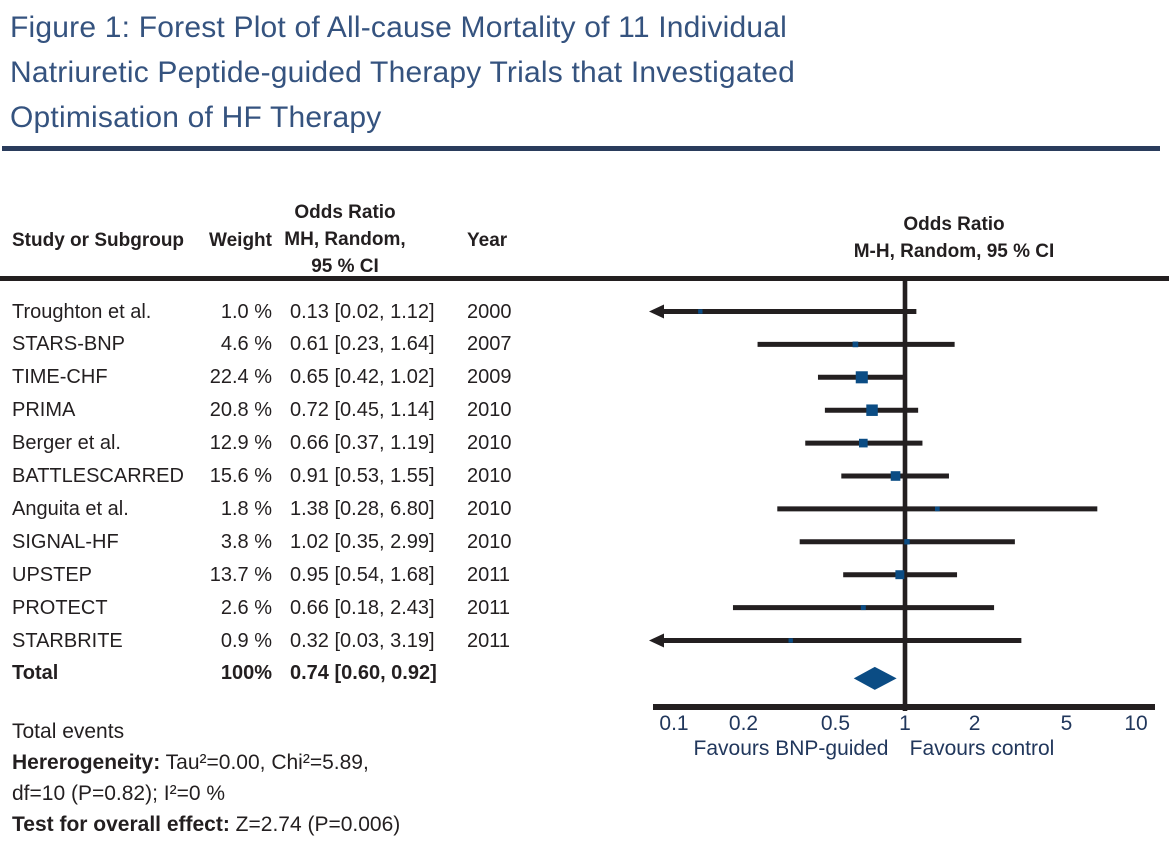 This screenshot has height=860, width=1169. What do you see at coordinates (487, 240) in the screenshot?
I see `col-header-year: Year` at bounding box center [487, 240].